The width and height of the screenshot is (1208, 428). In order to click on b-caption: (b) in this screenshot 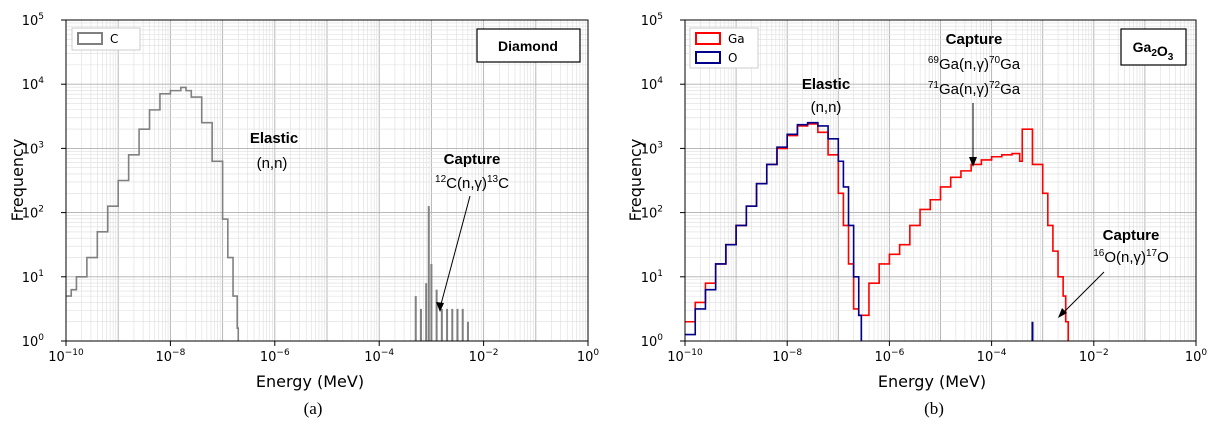, I will do `click(934, 408)`.